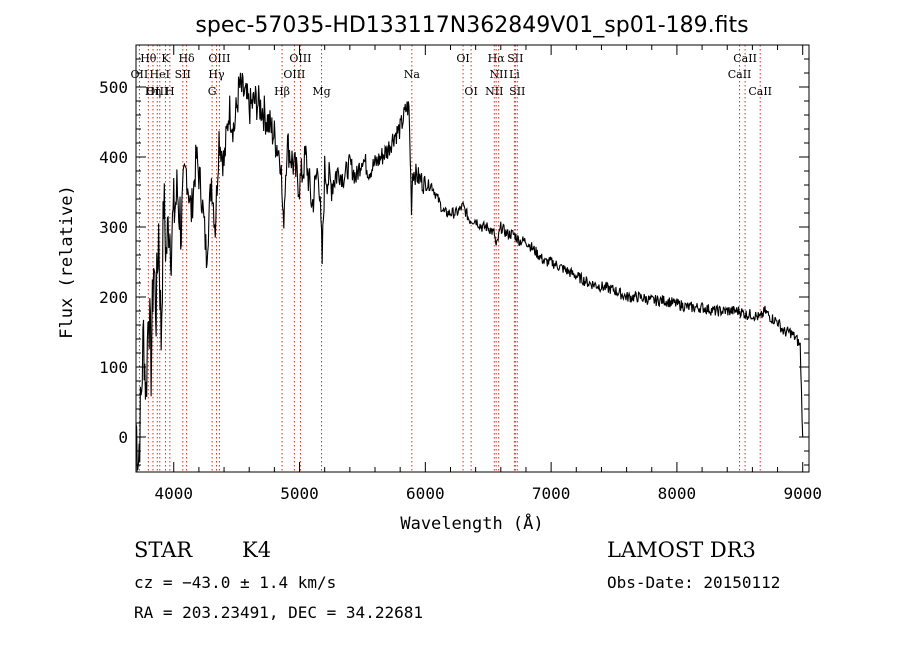  I want to click on marker-label-22: SII, so click(515, 58).